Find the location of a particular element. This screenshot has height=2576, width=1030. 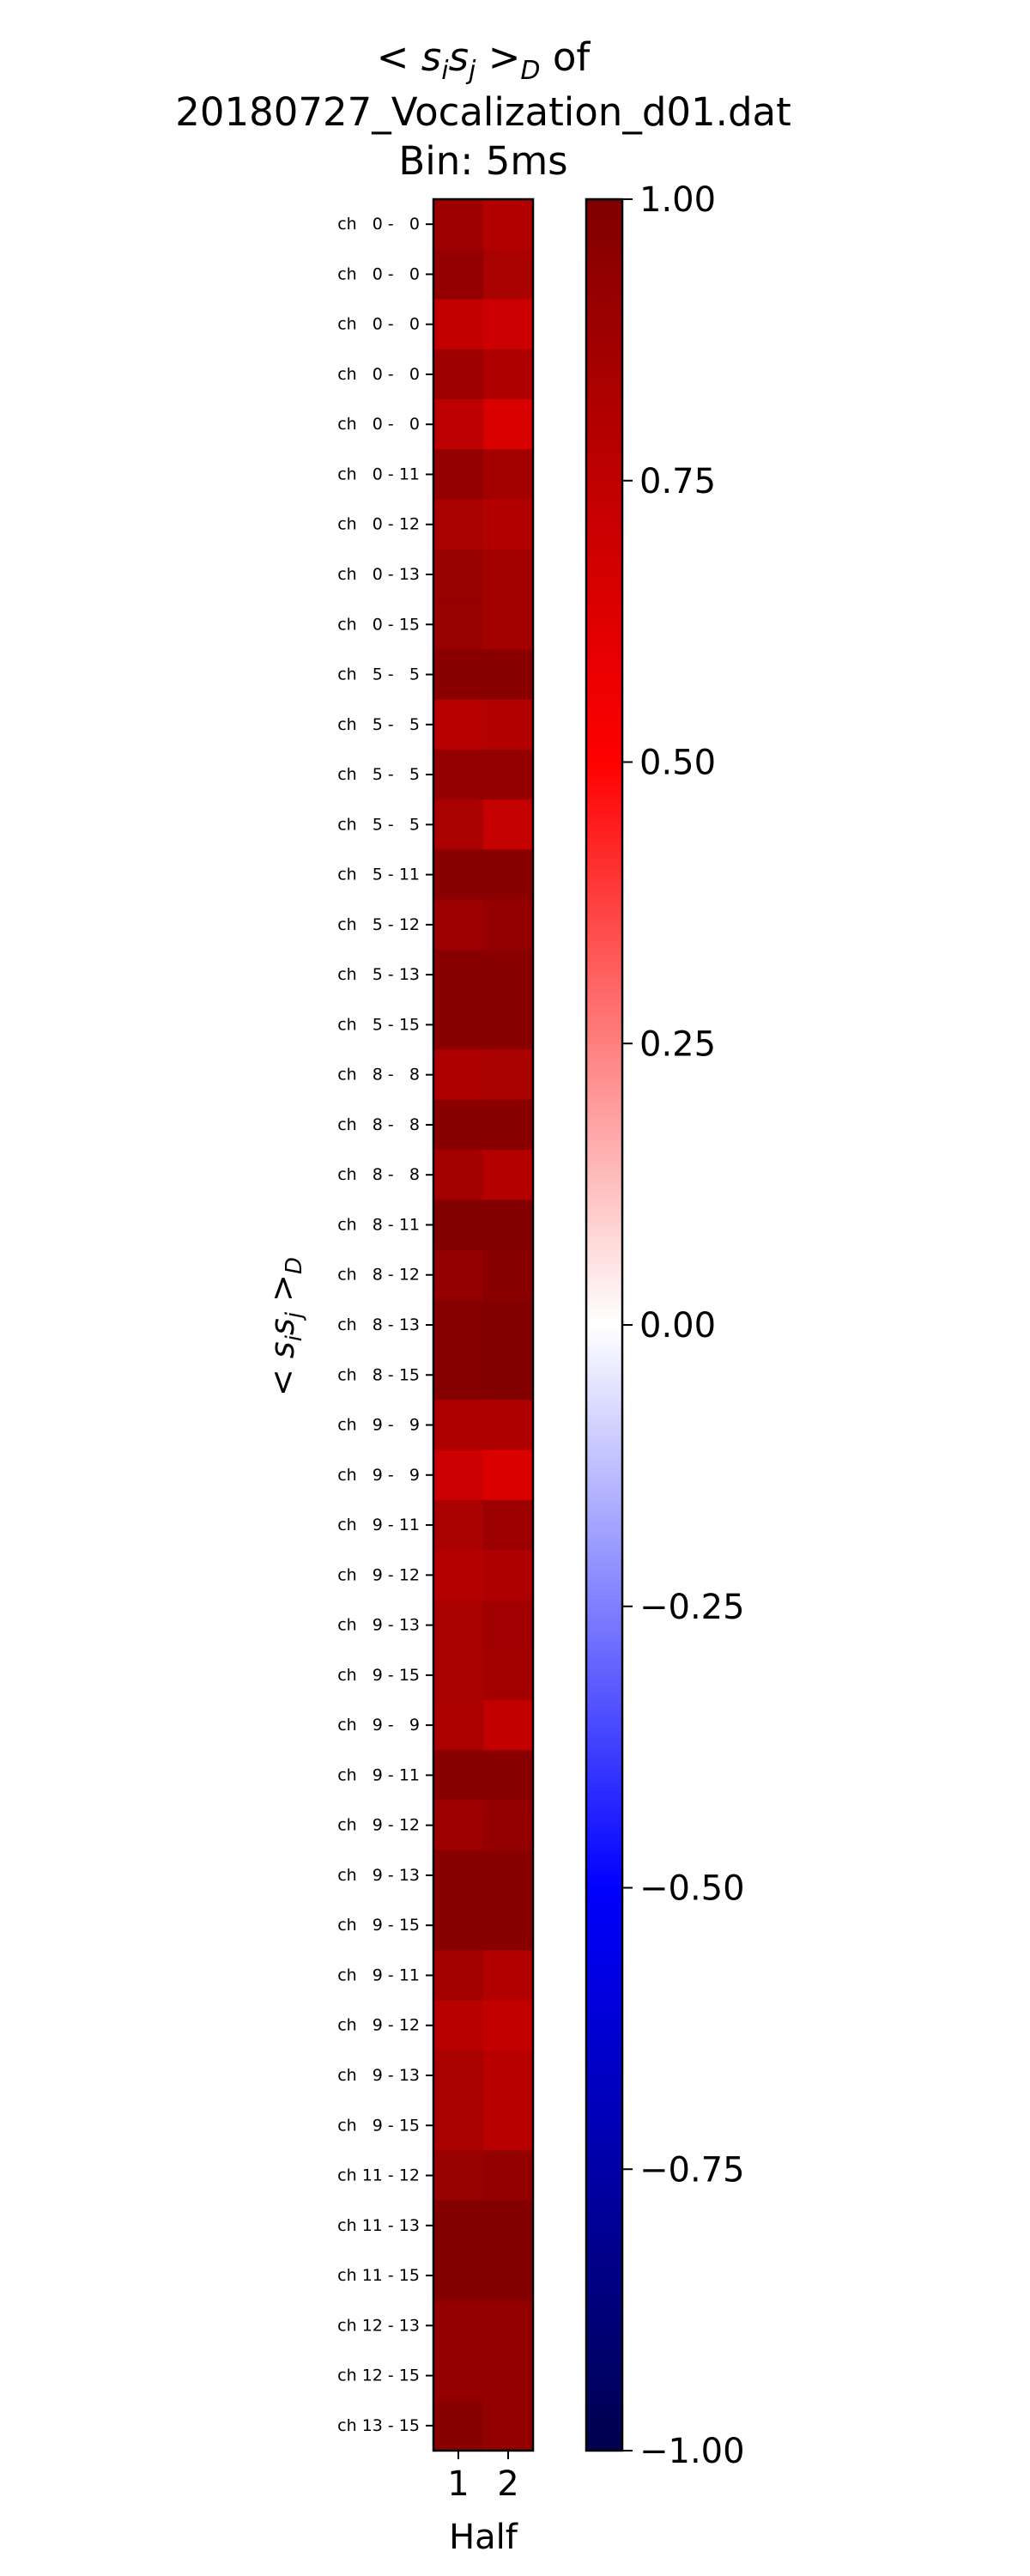

y-tick-label: ch 11 - 13 is located at coordinates (378, 2225).